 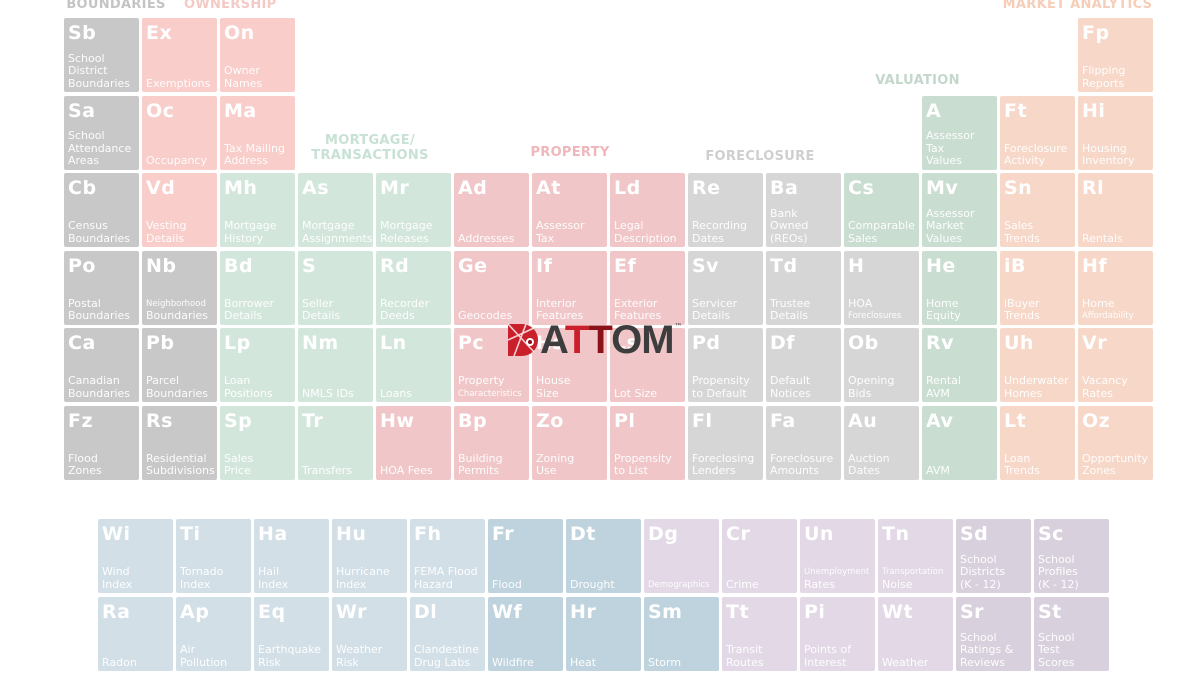 I want to click on element-tile-pi: Pi Points of Interest, so click(x=837, y=634).